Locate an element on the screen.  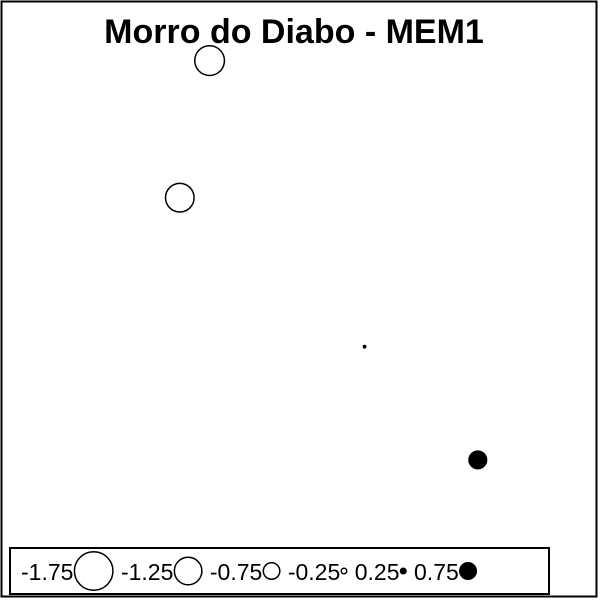
legend-label-6: 0.75 is located at coordinates (436, 572).